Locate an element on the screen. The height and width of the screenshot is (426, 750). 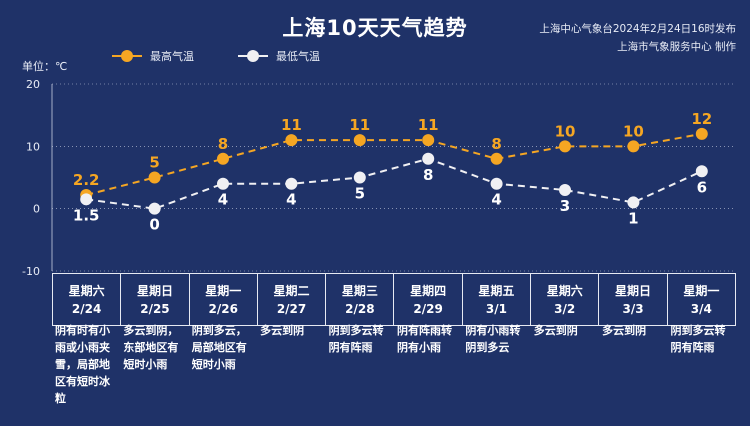
low-temp-label: 6 is located at coordinates (702, 187).